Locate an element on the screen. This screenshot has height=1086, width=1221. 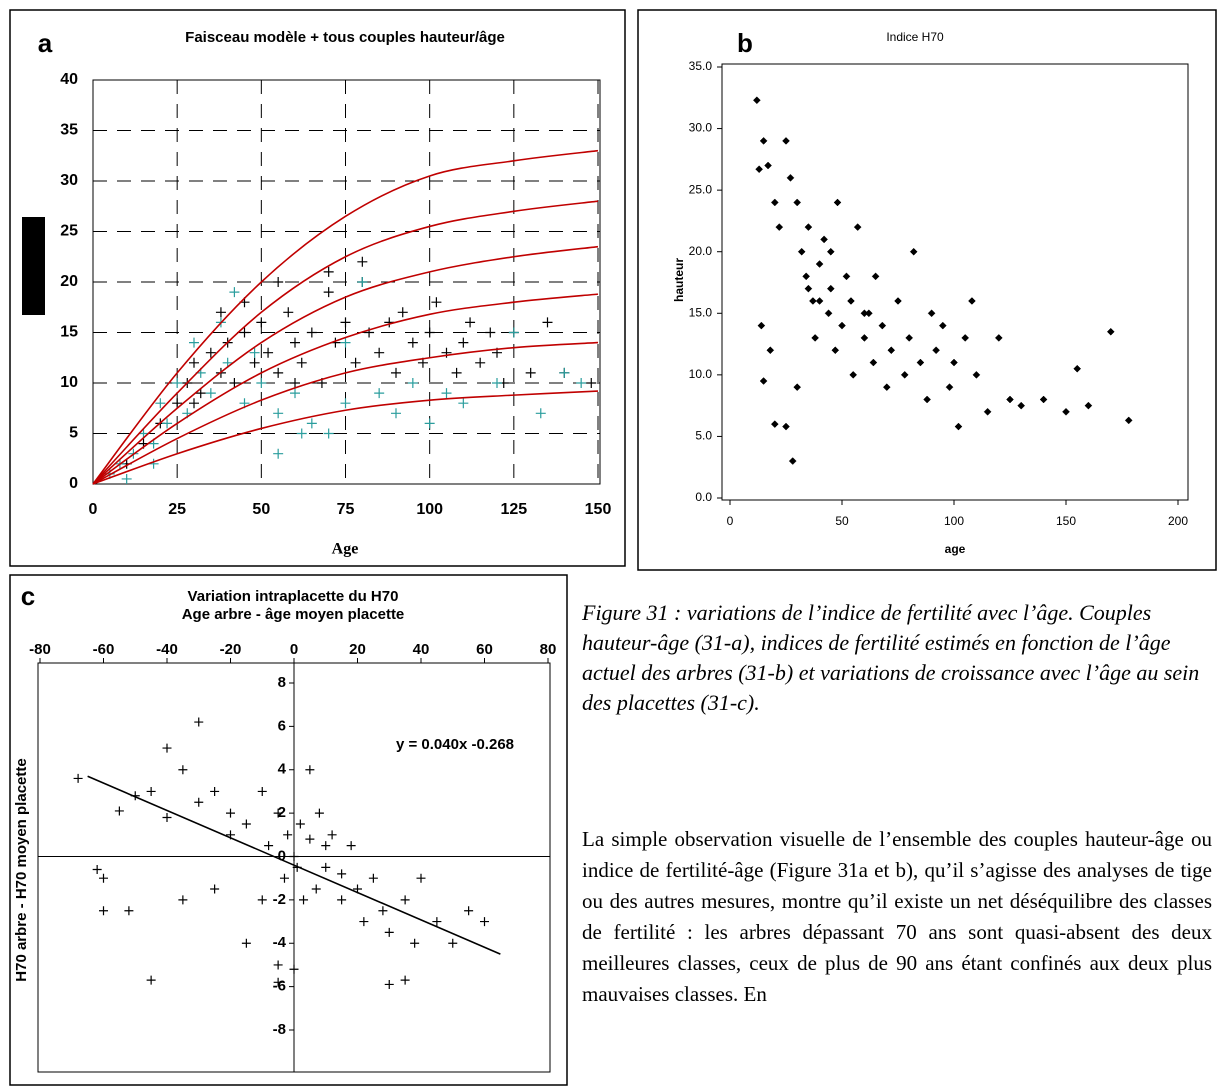
y-tick-label: 40 is located at coordinates (69, 79).